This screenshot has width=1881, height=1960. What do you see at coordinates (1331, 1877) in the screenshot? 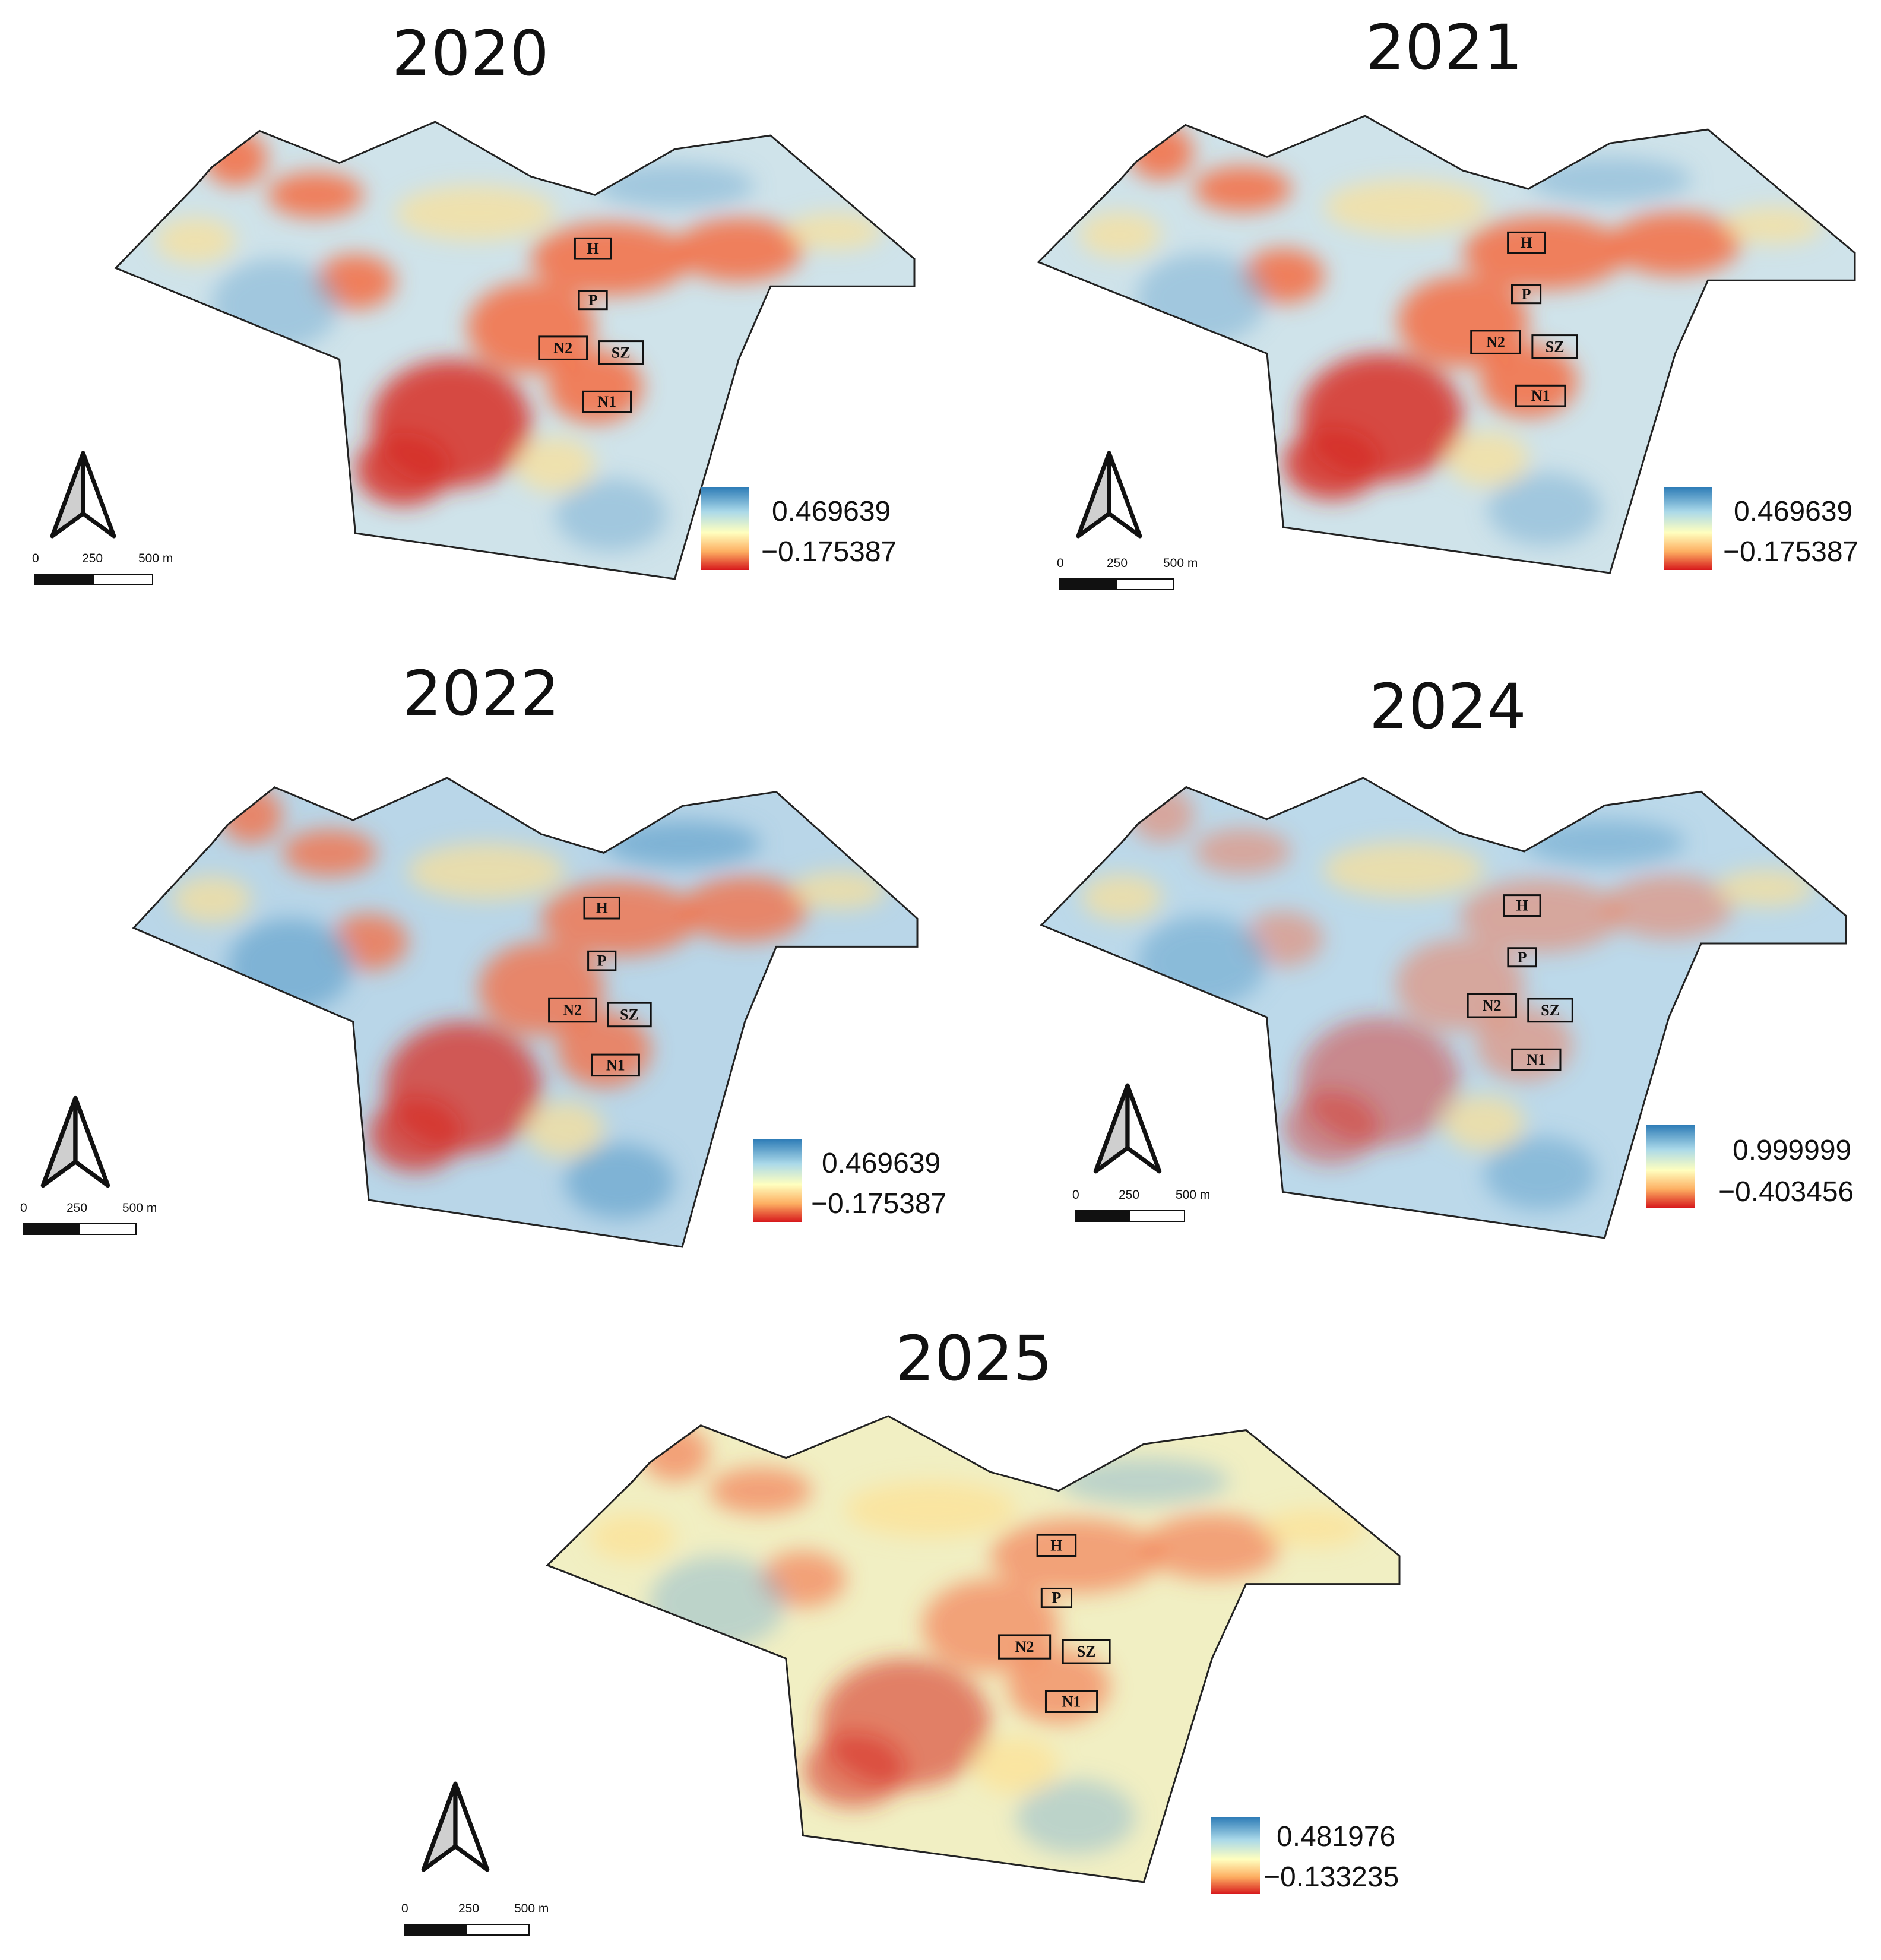
I see `legend-min-value: −0.133235` at bounding box center [1331, 1877].